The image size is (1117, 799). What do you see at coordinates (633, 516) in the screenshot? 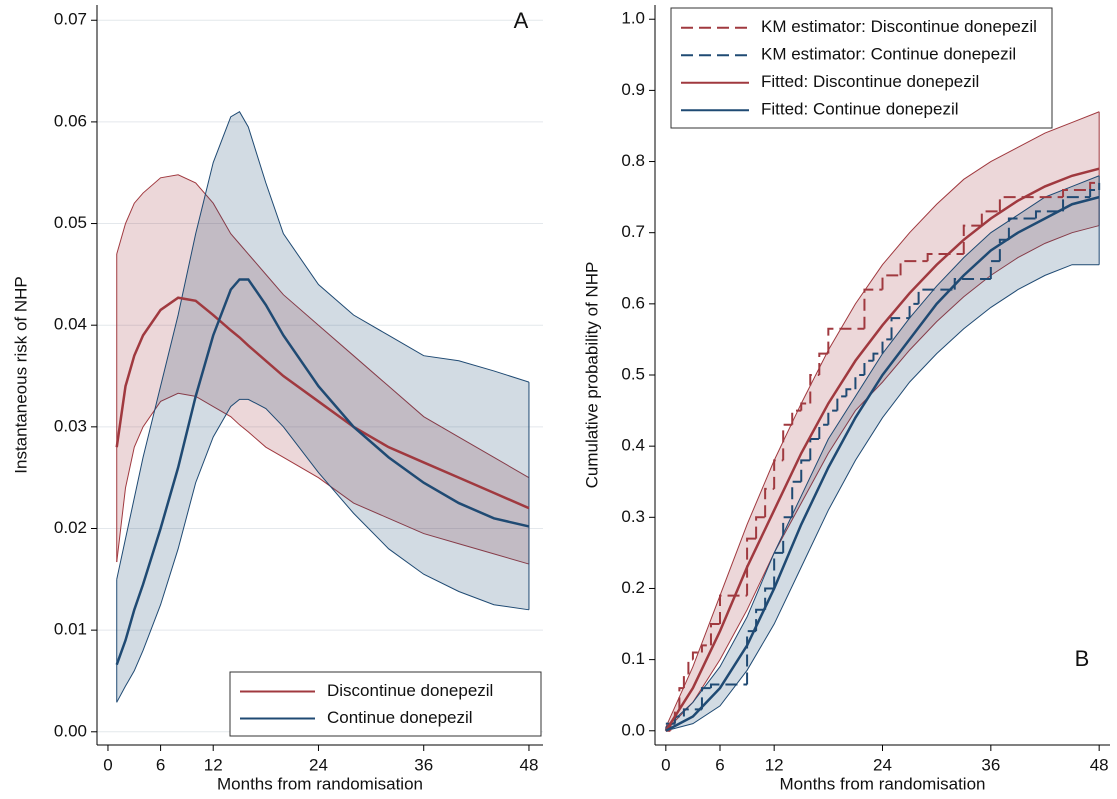
I see `y-tick-label: 0.3` at bounding box center [633, 516].